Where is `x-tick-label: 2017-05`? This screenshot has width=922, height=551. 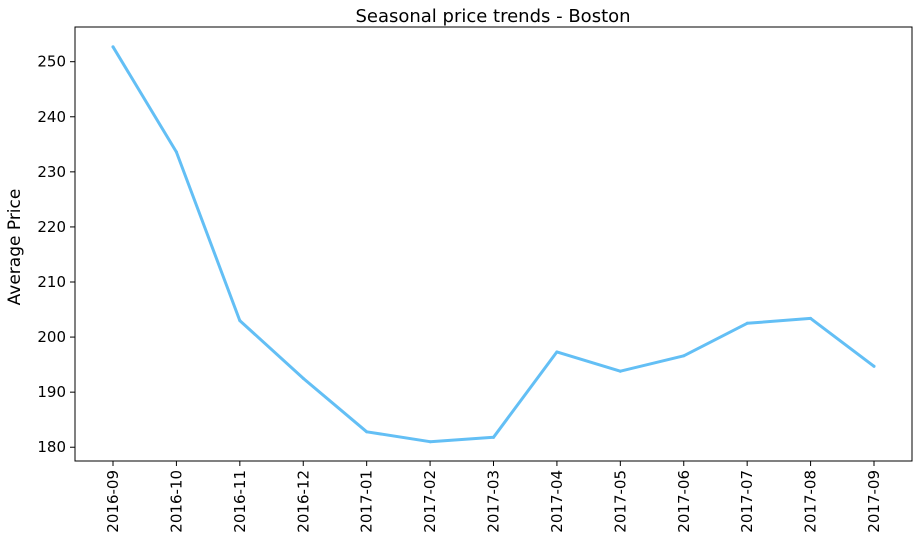 x-tick-label: 2017-05 is located at coordinates (620, 501).